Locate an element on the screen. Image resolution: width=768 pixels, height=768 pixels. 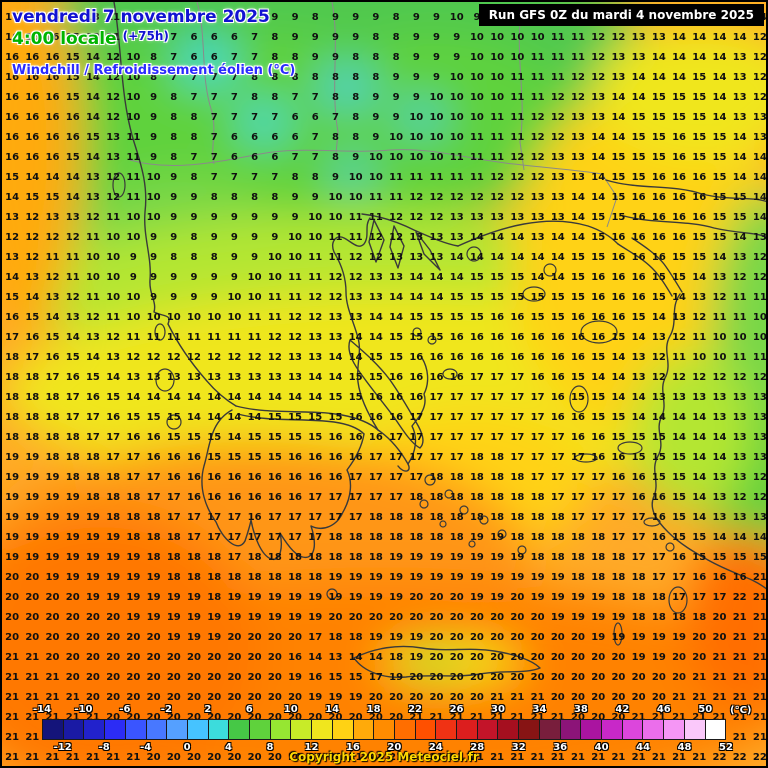
scale-label: 6 is located at coordinates (249, 709).